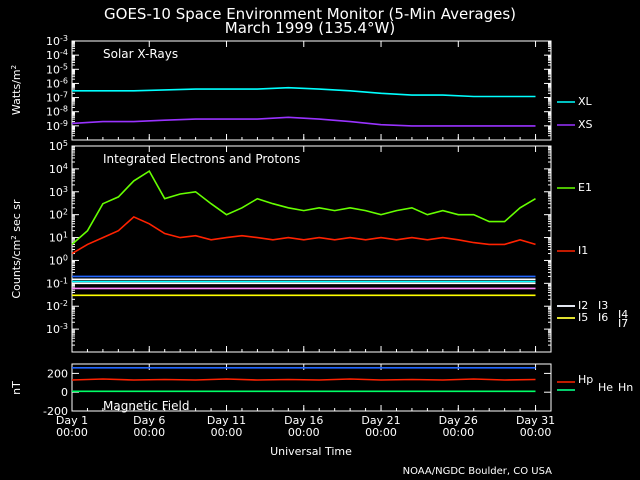  I want to click on legend-label: I1, so click(583, 250).